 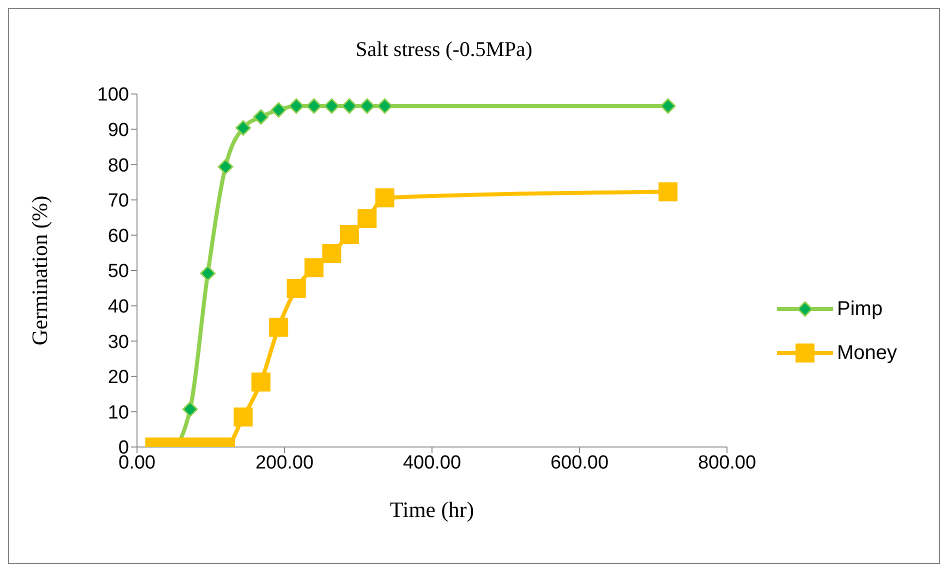 I want to click on y-axis-title: Germination (%), so click(x=39, y=271).